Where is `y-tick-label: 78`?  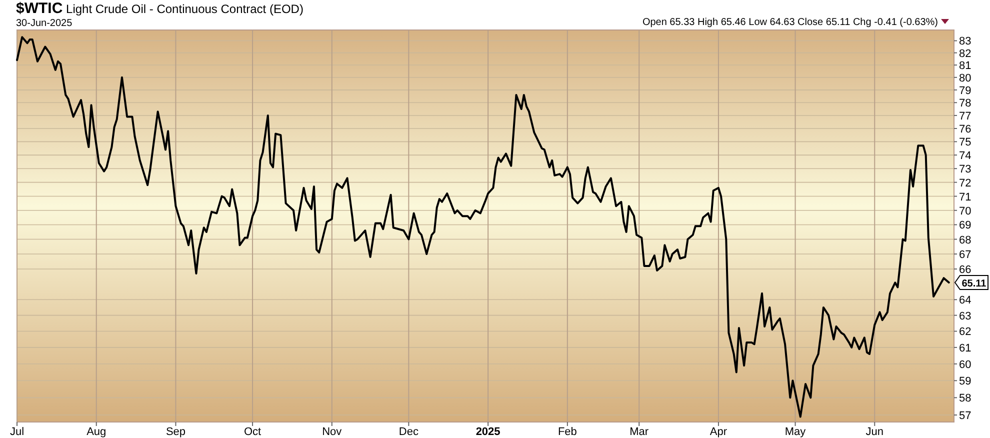
y-tick-label: 78 is located at coordinates (965, 104).